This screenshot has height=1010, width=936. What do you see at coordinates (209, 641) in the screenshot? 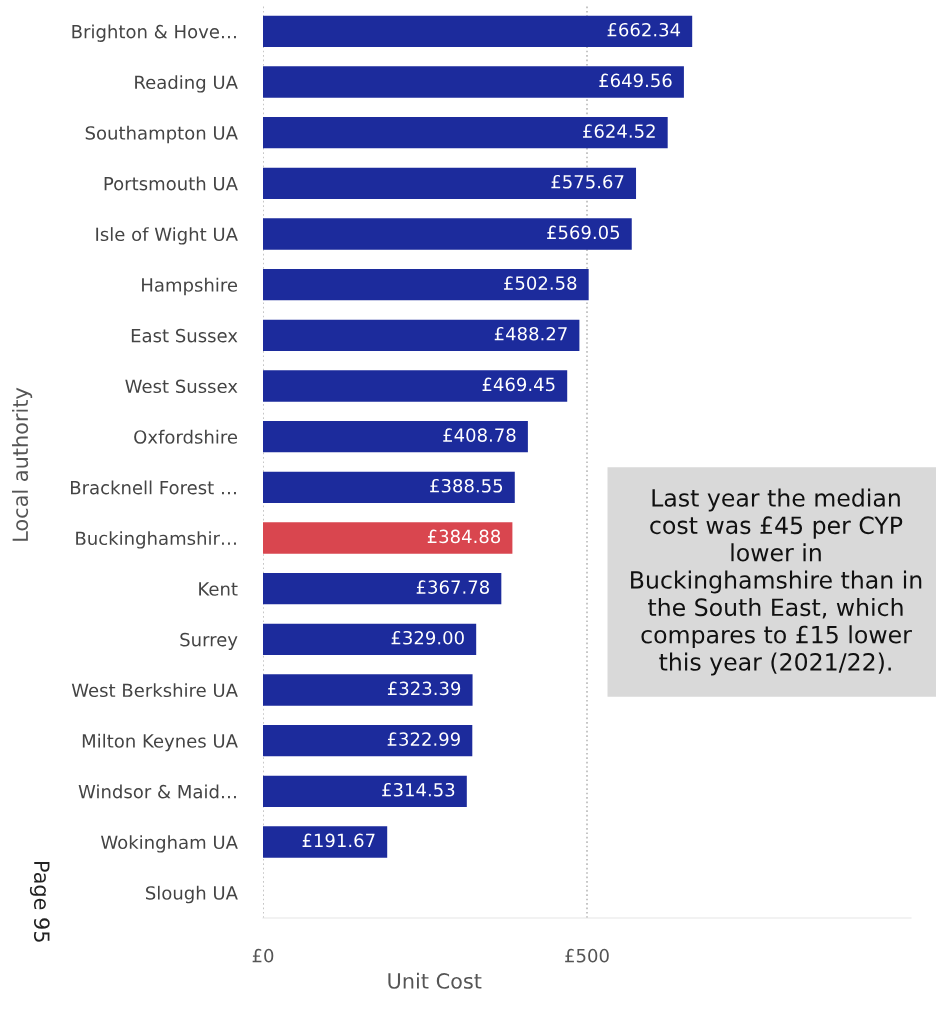
I see `y-tick-label: Surrey` at bounding box center [209, 641].